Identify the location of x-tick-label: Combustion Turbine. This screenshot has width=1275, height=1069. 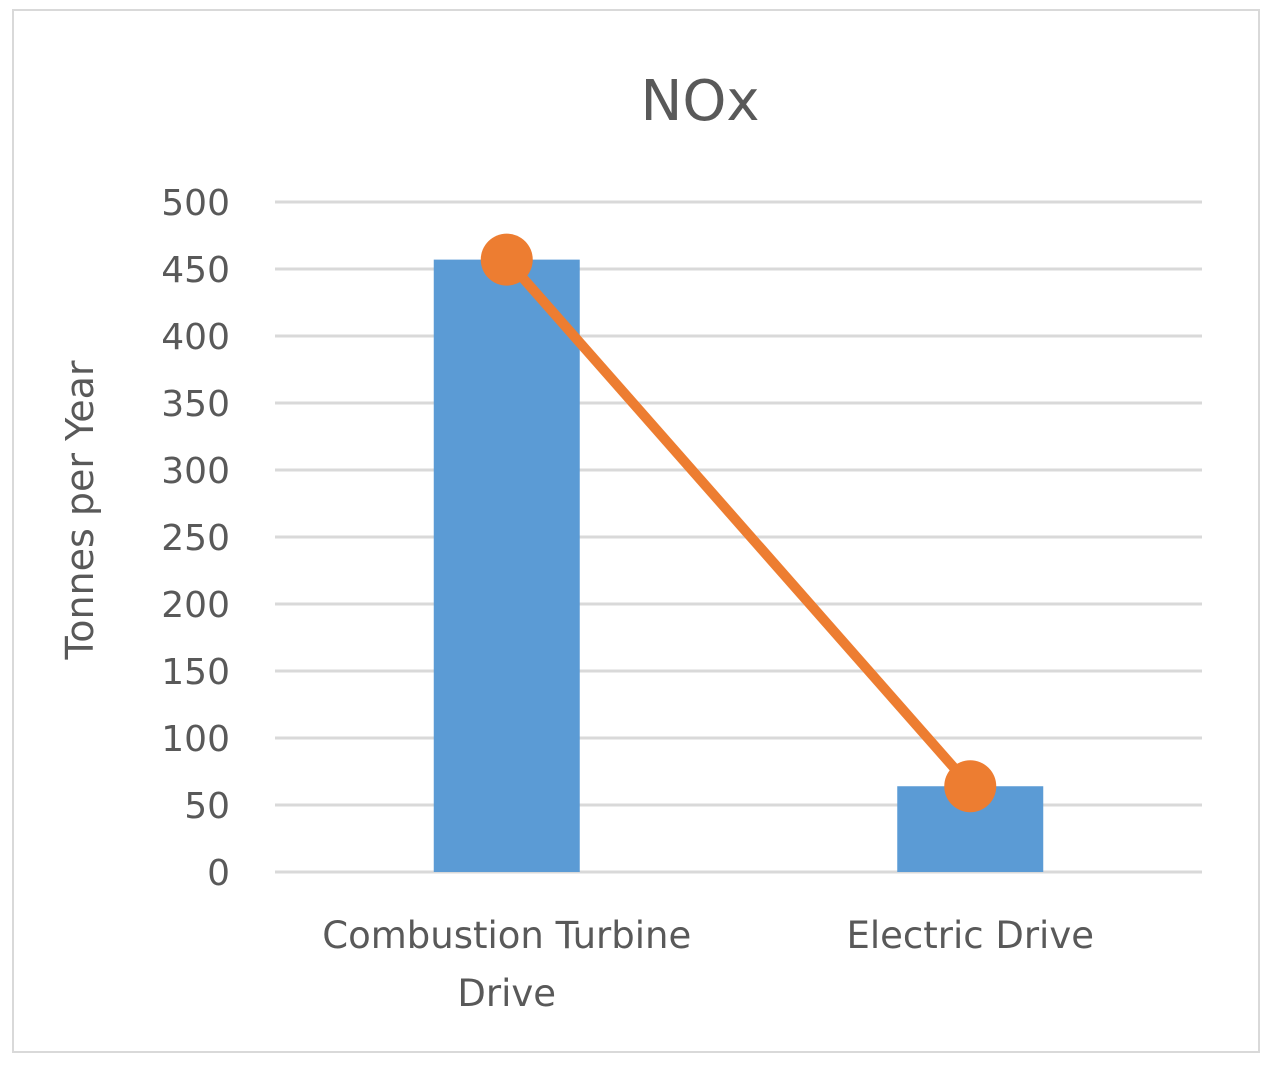
(506, 935).